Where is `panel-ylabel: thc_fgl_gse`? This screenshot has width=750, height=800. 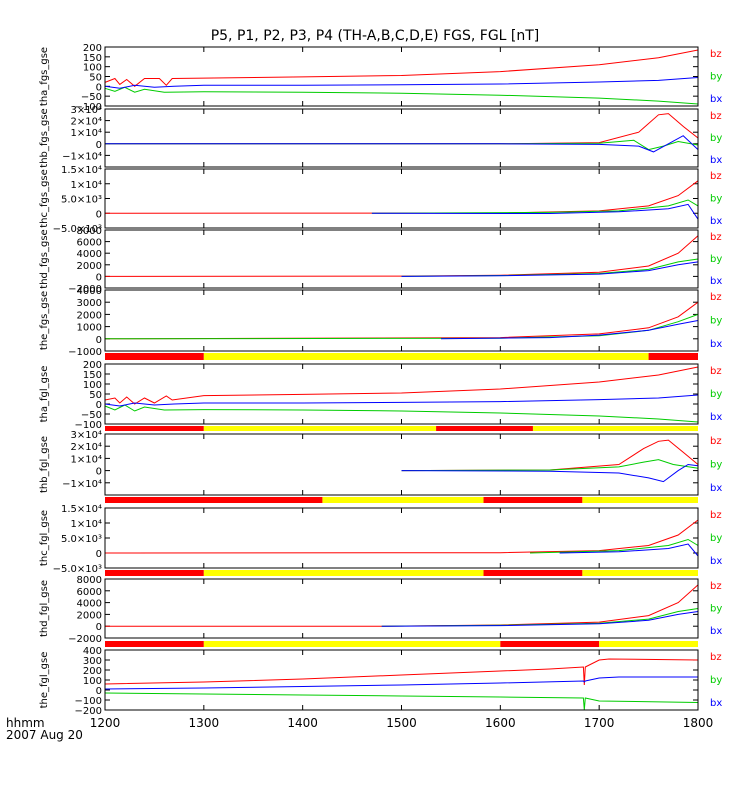 panel-ylabel: thc_fgl_gse is located at coordinates (44, 538).